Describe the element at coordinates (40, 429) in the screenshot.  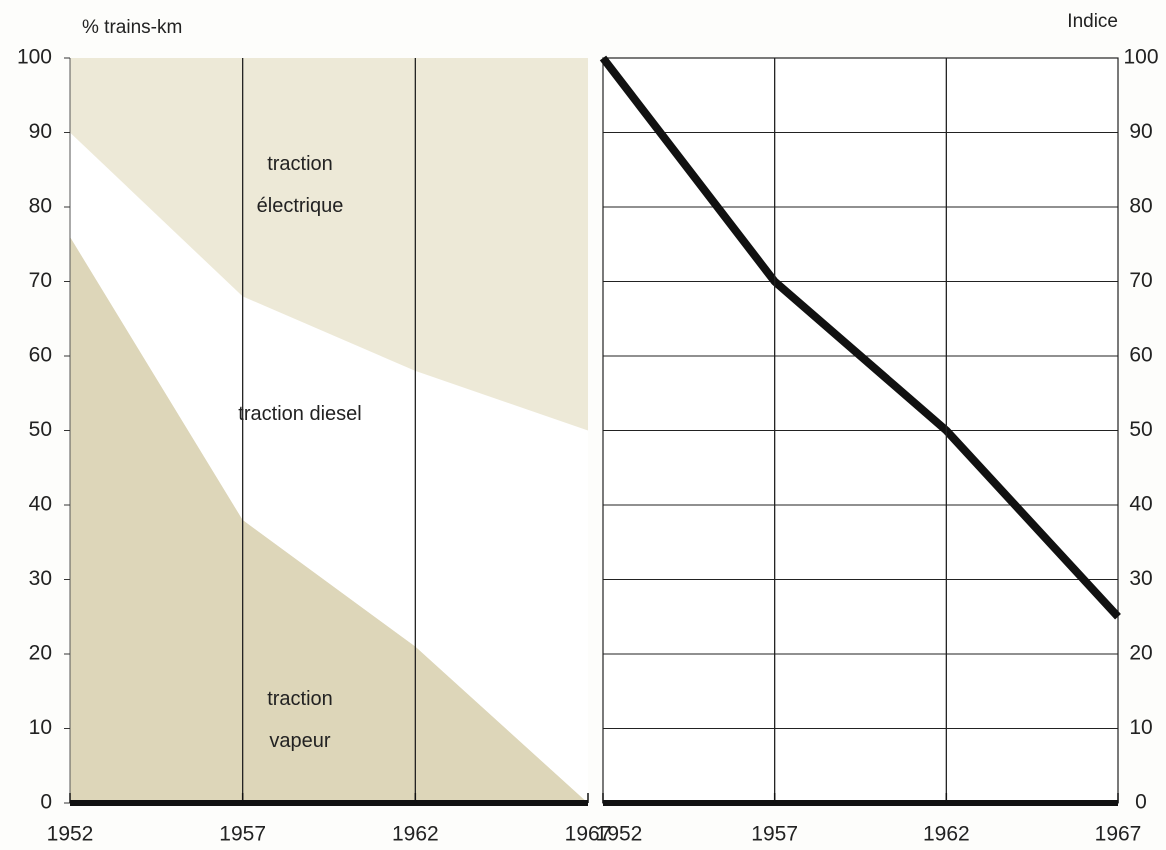
I see `y-tick-label: 50` at that location.